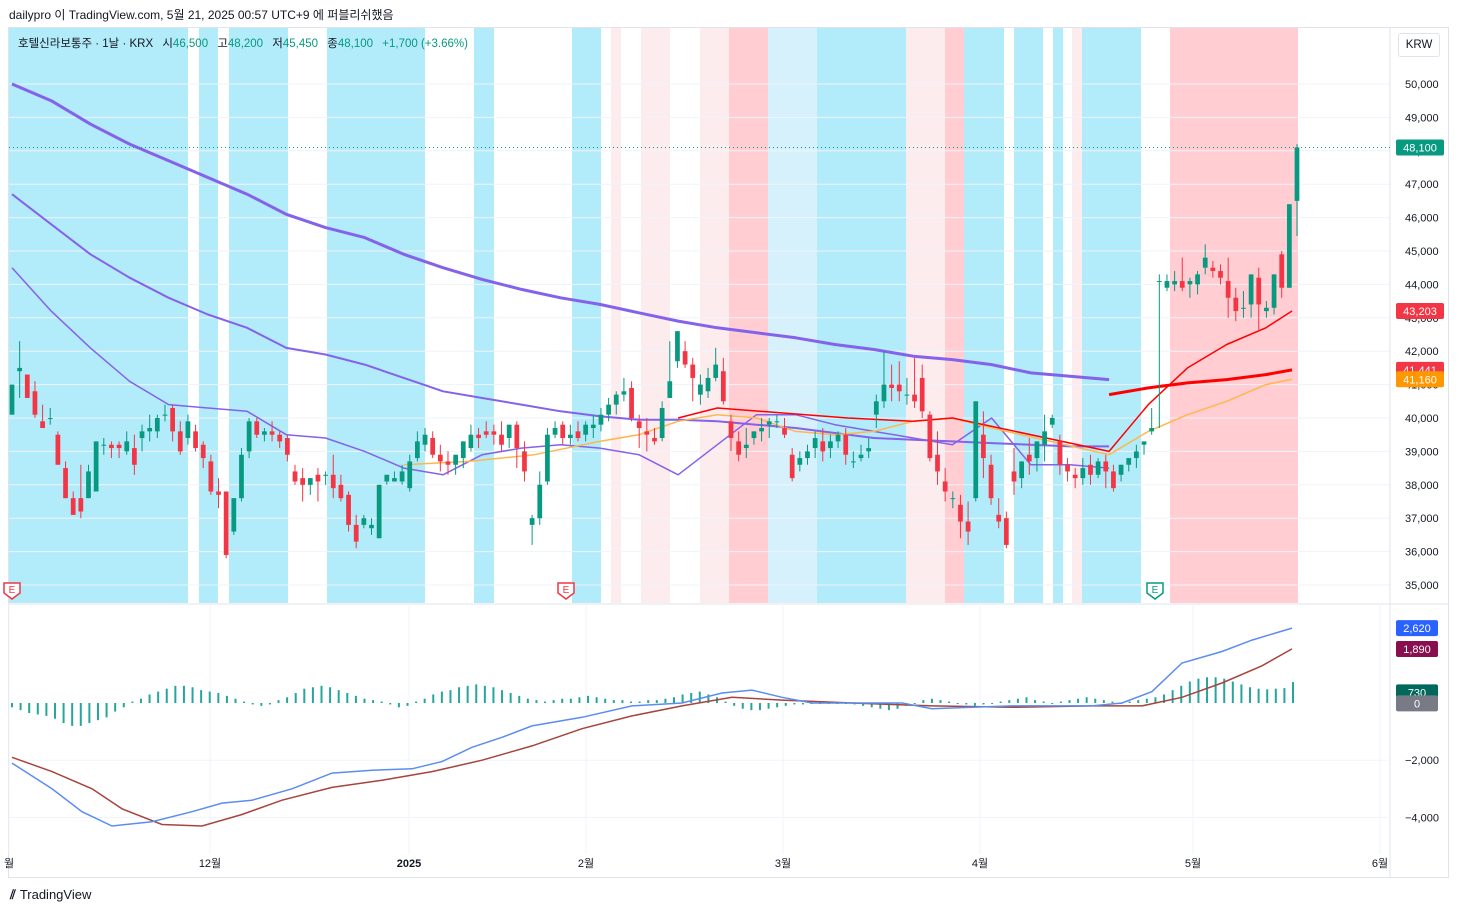 This screenshot has height=913, width=1459. I want to click on event-marker-label: E, so click(12, 590).